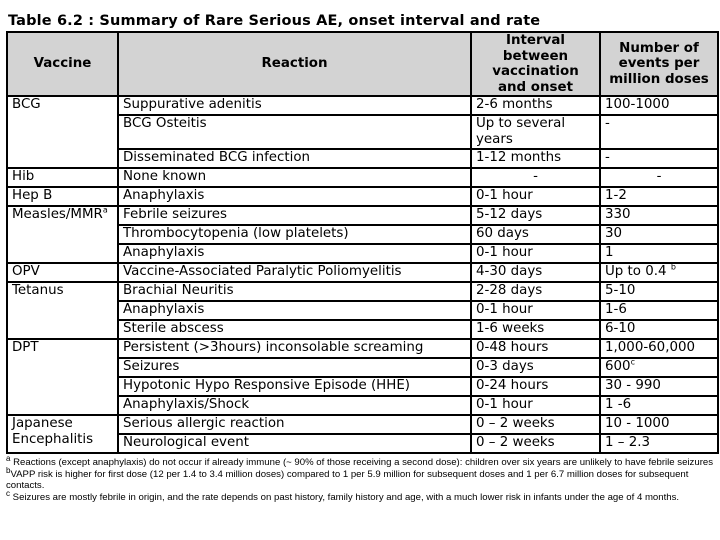 The width and height of the screenshot is (720, 540). What do you see at coordinates (659, 310) in the screenshot?
I see `rate-cell: 1-6` at bounding box center [659, 310].